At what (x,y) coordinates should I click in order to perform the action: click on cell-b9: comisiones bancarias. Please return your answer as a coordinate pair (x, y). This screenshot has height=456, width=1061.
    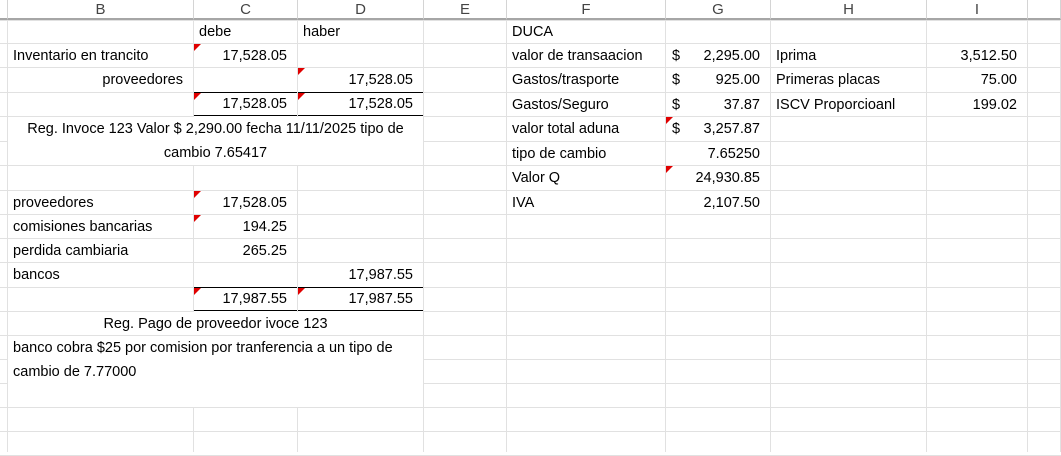
    Looking at the image, I should click on (100, 226).